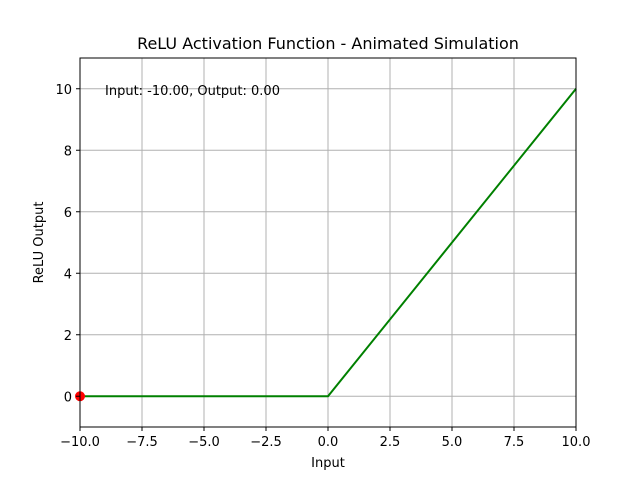 This screenshot has width=640, height=480. I want to click on y-tick-label: 10, so click(63, 90).